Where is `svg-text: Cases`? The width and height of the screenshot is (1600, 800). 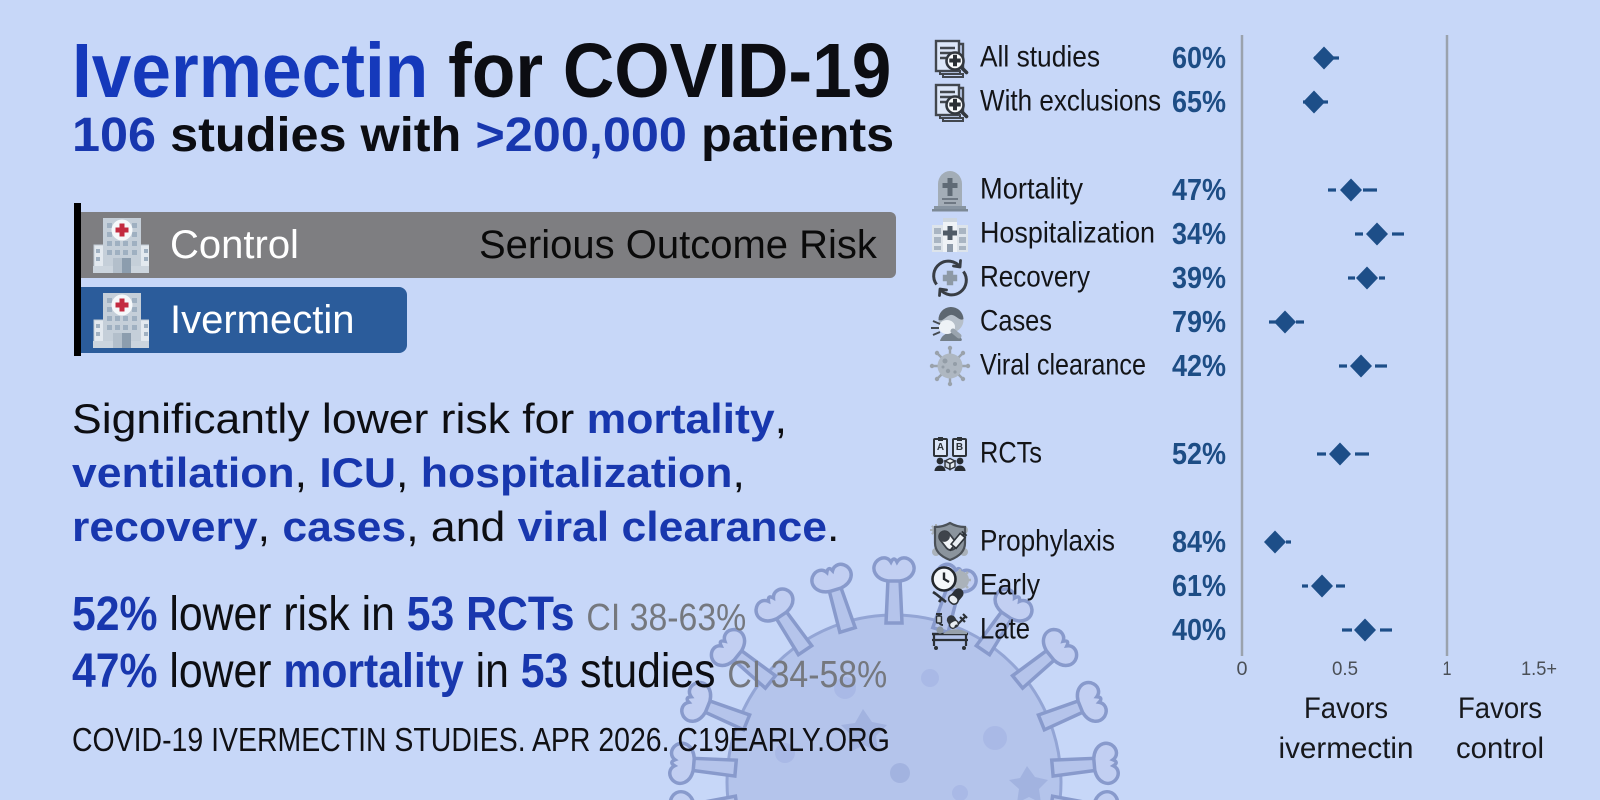 svg-text: Cases is located at coordinates (1016, 321).